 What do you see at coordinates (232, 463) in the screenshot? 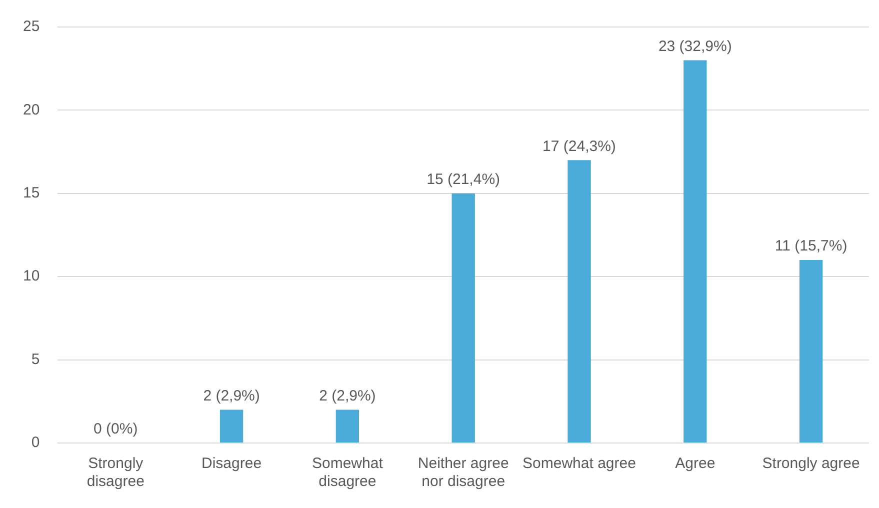
I see `x-tick-label: Disagree` at bounding box center [232, 463].